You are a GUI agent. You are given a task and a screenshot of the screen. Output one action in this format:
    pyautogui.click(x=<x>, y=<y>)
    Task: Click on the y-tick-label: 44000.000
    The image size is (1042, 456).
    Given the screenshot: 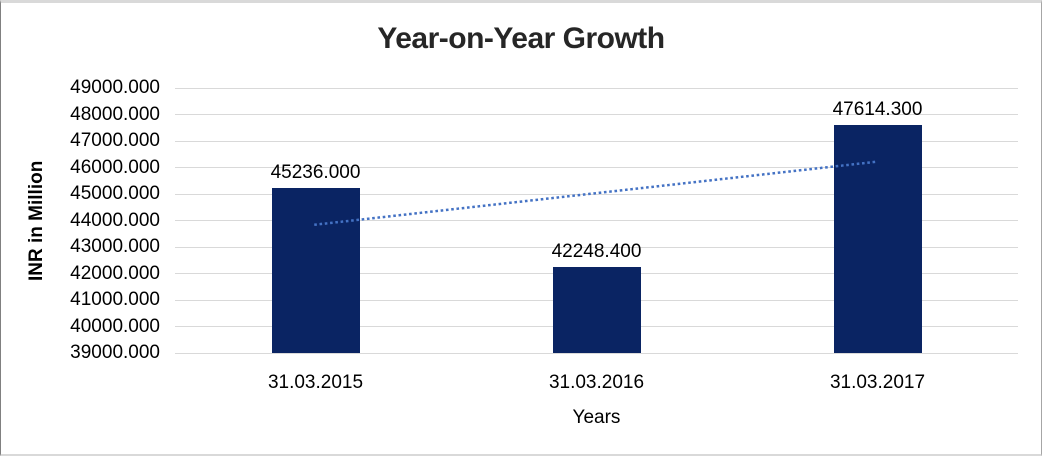 What is the action you would take?
    pyautogui.click(x=115, y=220)
    